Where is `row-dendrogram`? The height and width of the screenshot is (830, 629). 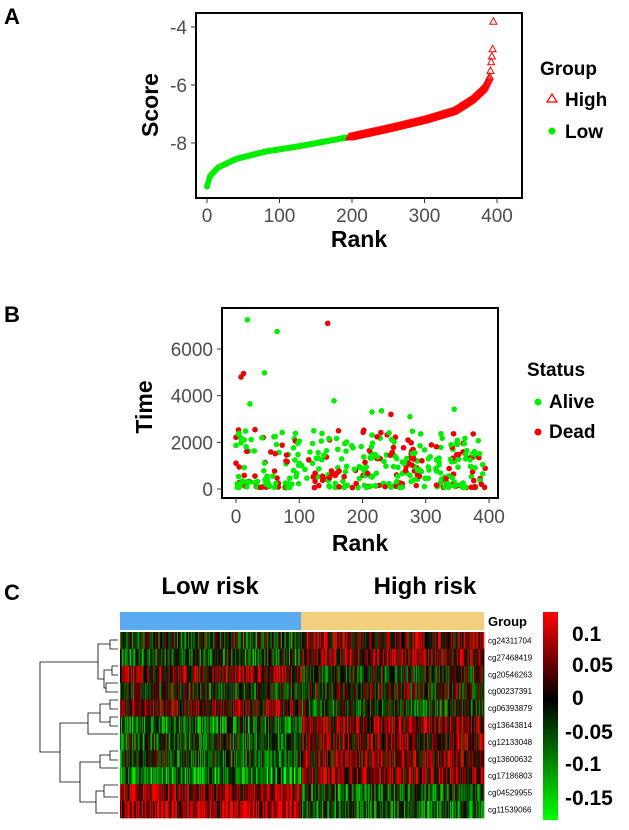 row-dendrogram is located at coordinates (78, 726).